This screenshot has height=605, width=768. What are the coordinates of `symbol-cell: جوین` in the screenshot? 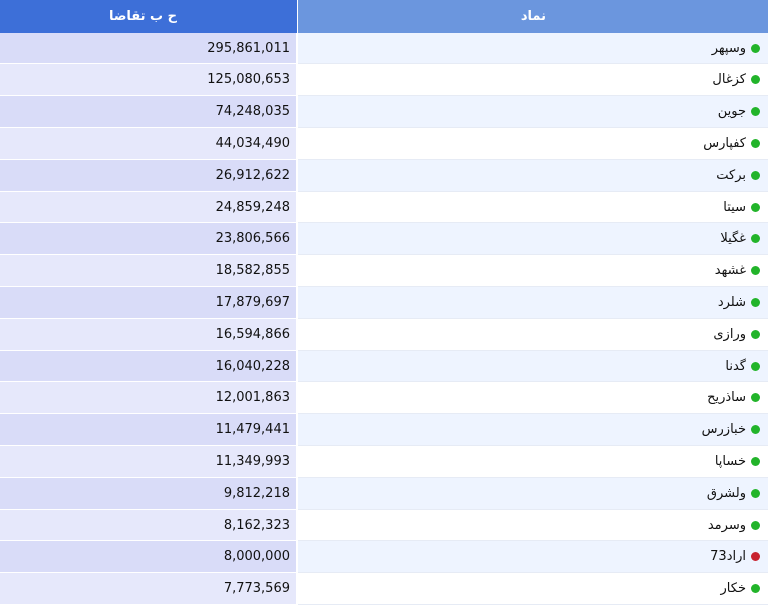 It's located at (533, 112).